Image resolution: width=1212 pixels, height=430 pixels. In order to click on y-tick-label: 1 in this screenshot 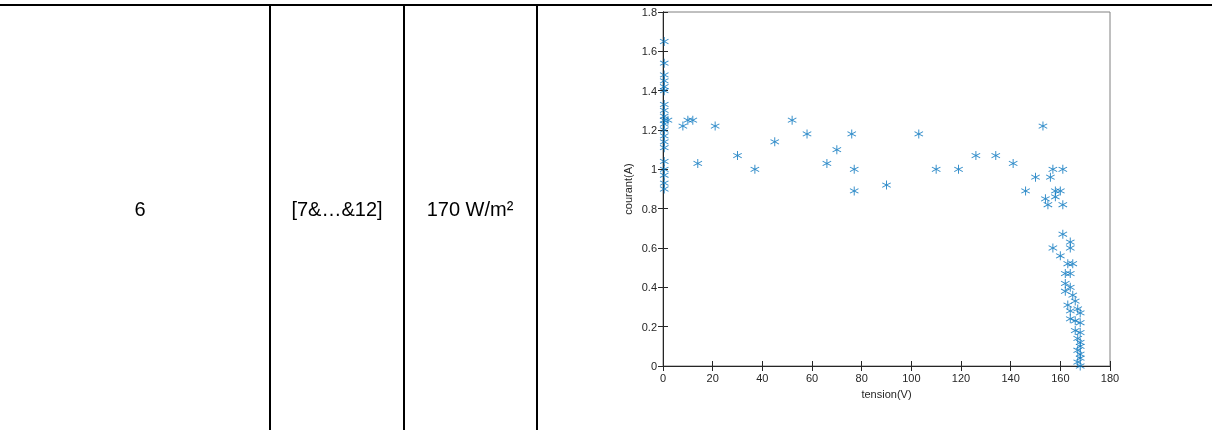, I will do `click(653, 169)`.